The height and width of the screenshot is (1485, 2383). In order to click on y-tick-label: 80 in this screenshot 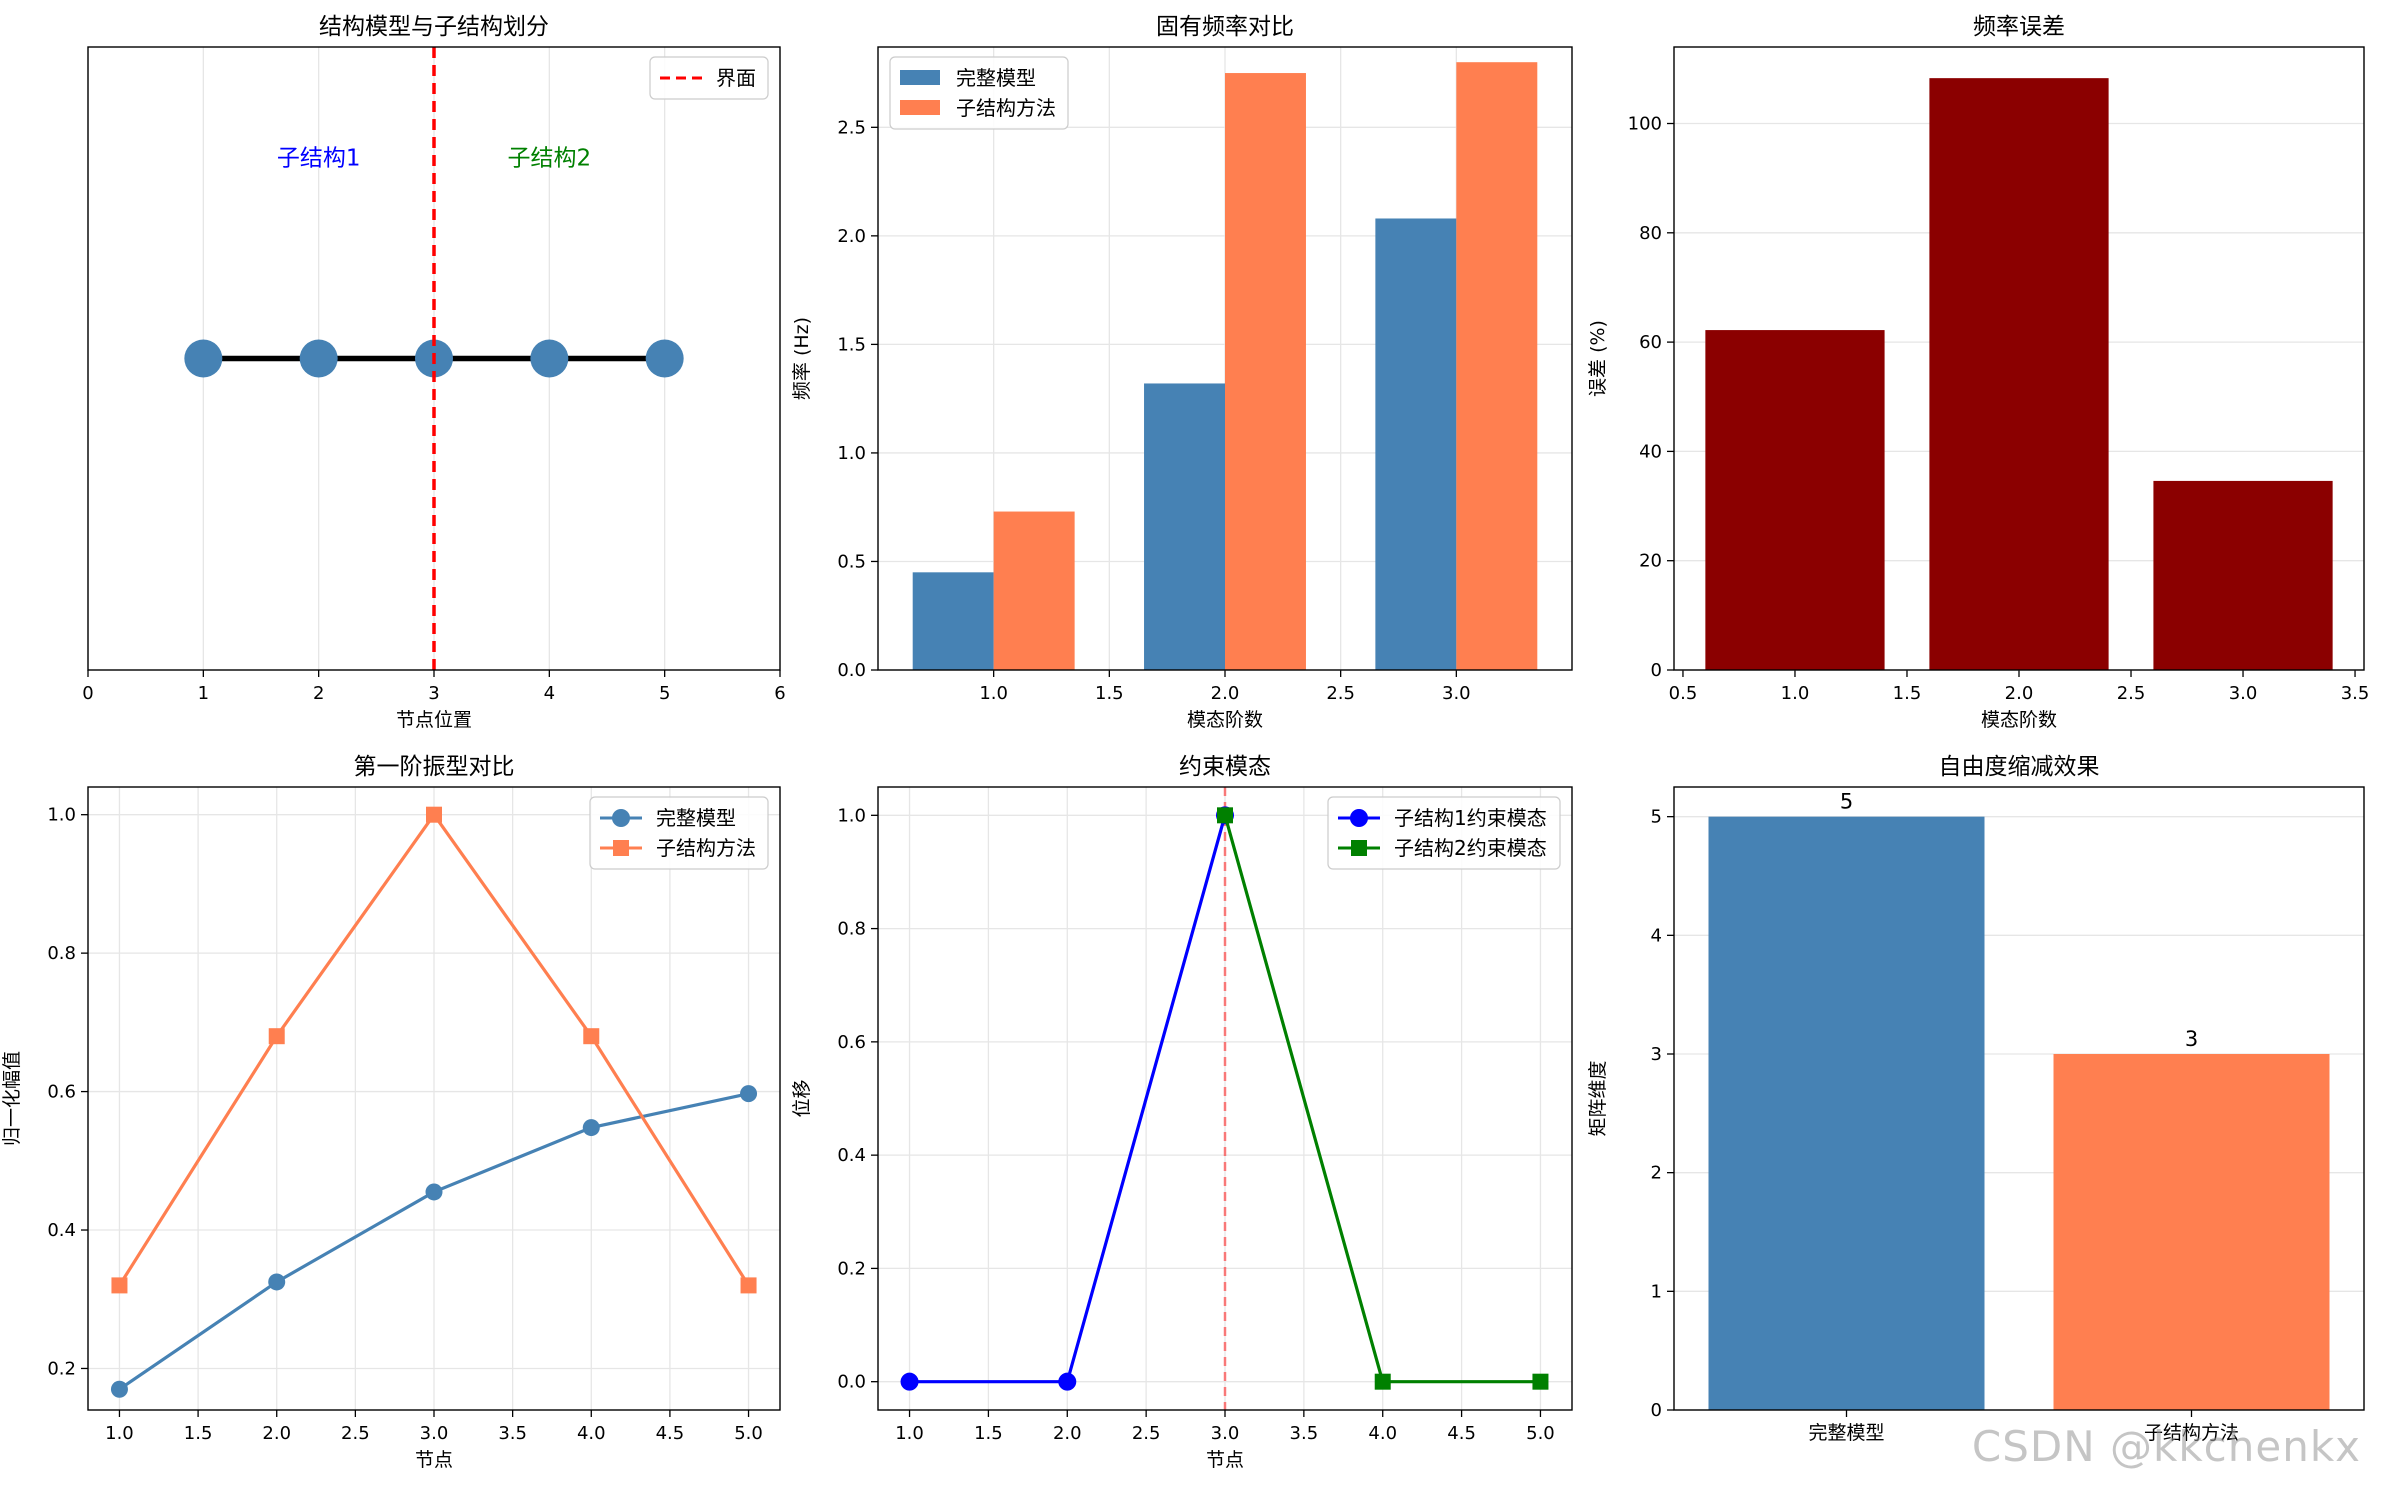, I will do `click(1650, 233)`.